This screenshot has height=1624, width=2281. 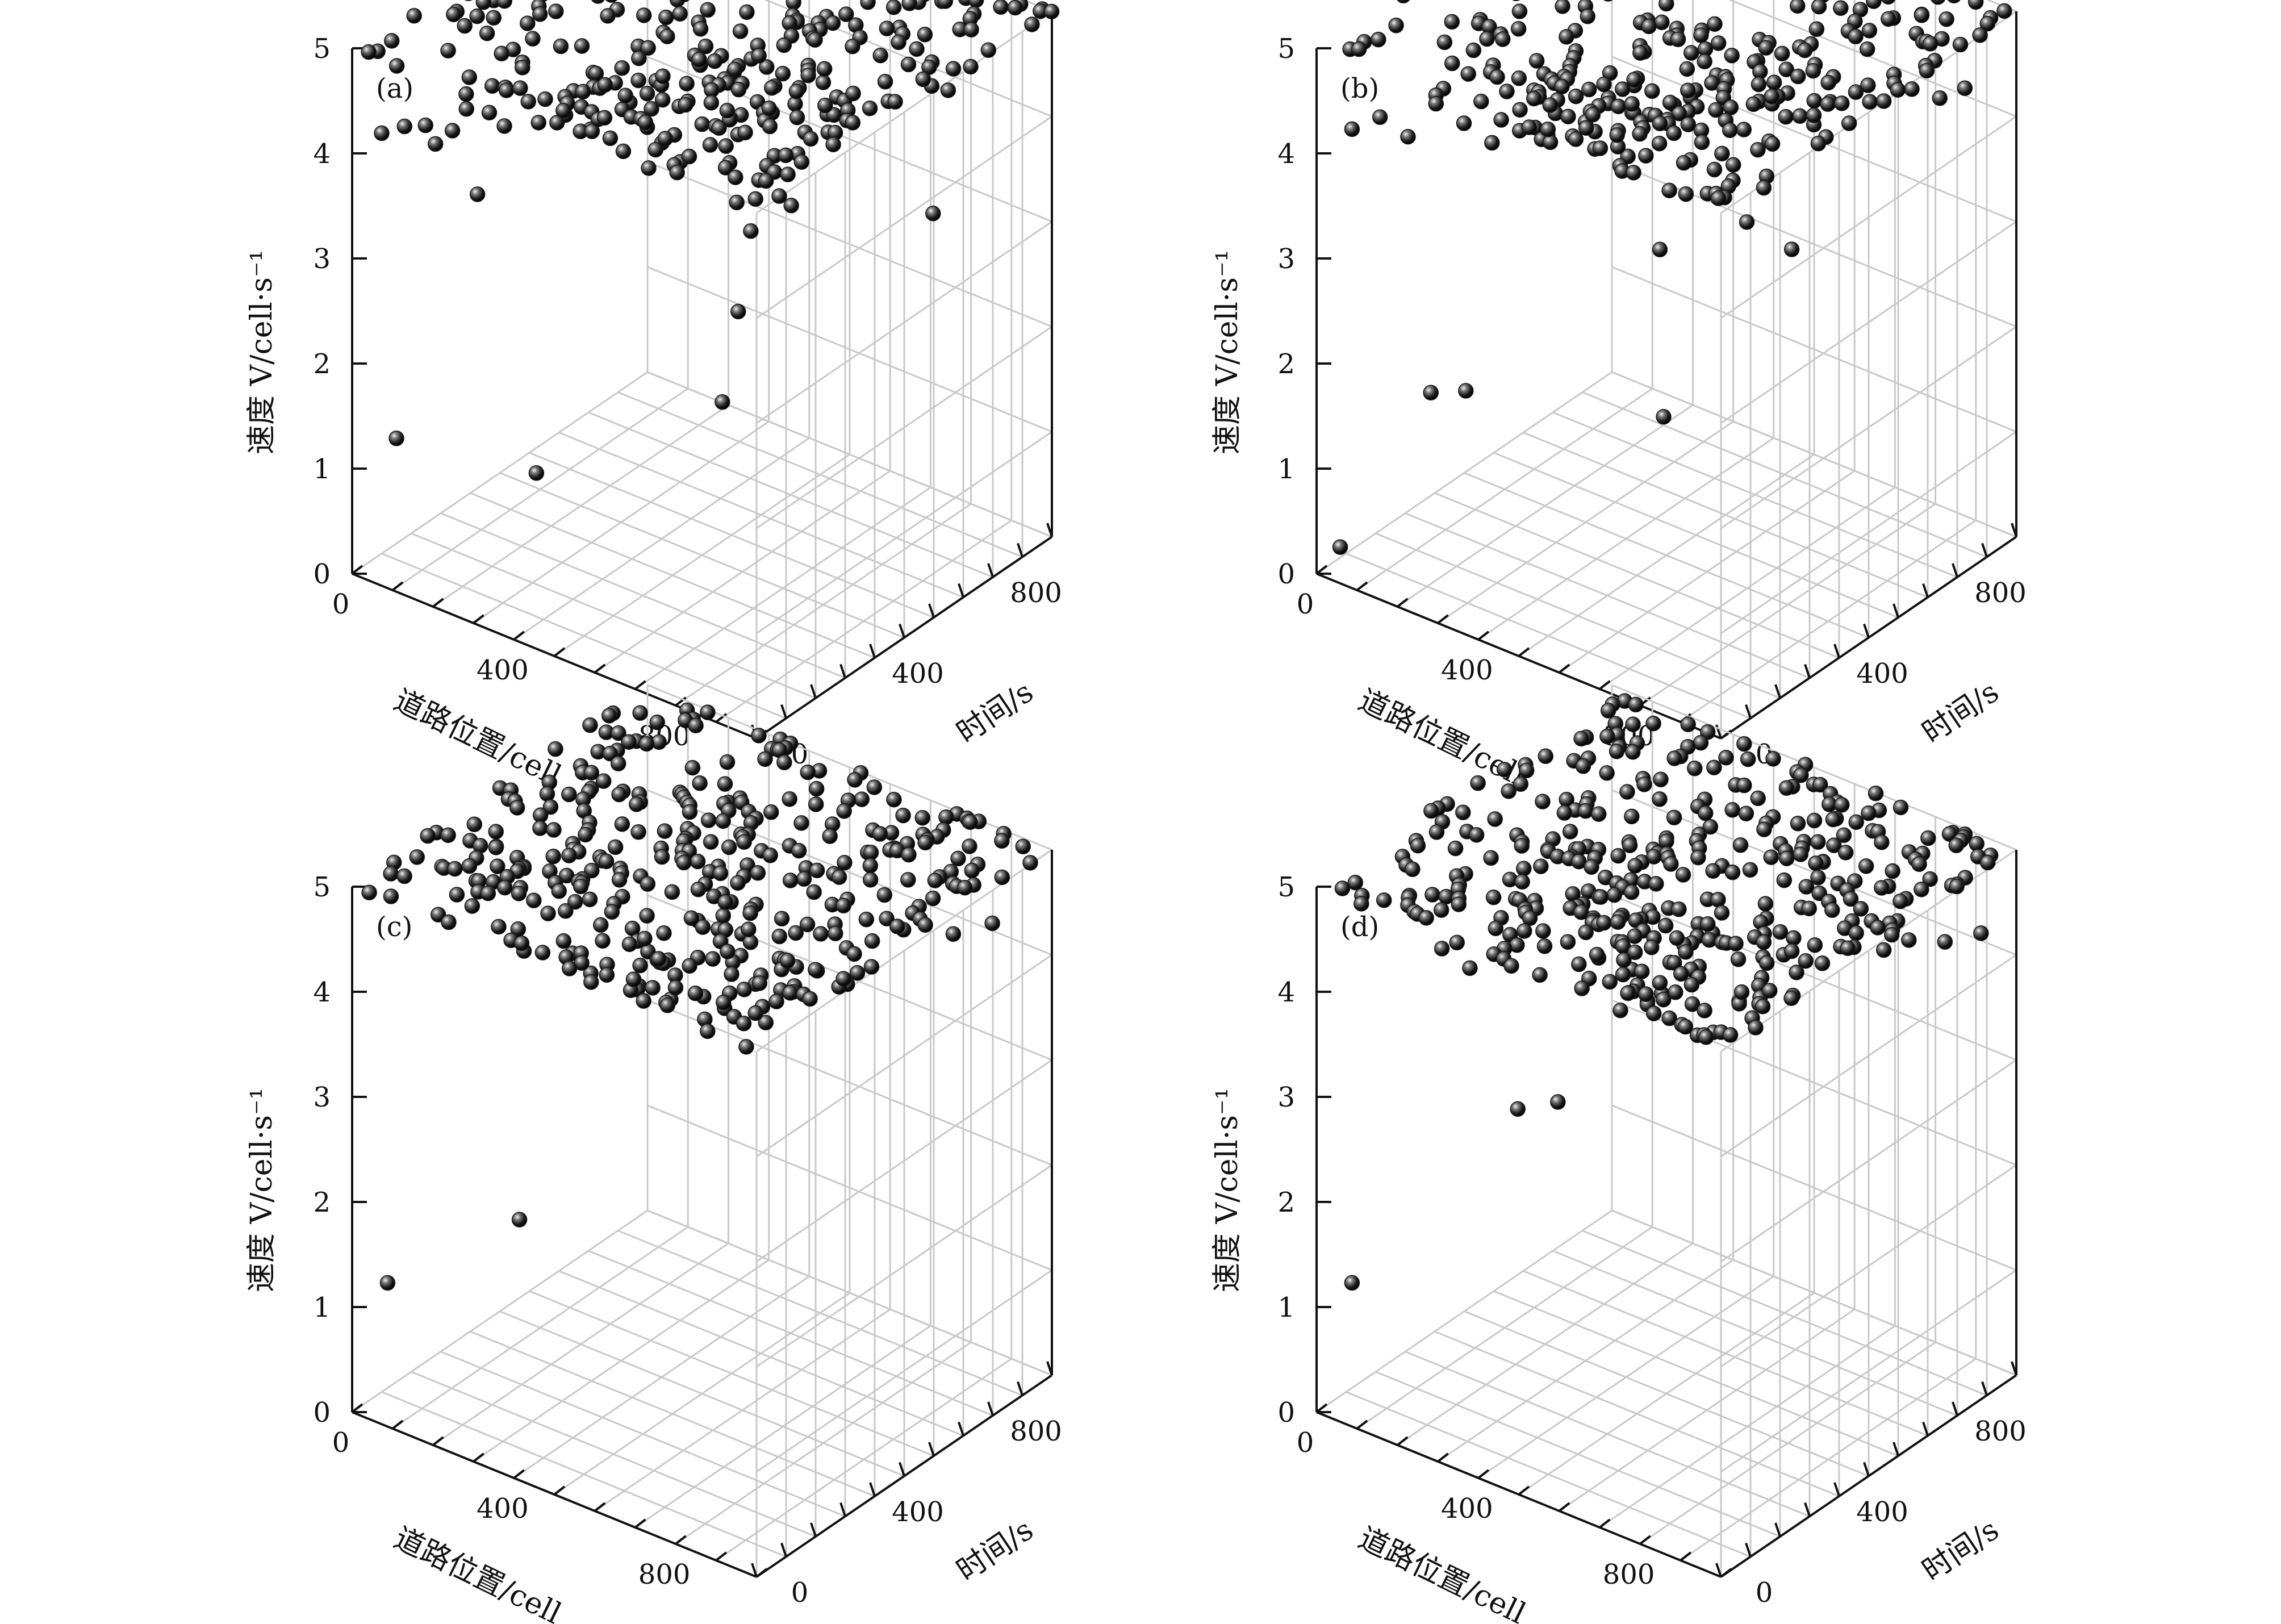 I want to click on z-tick-label: 1, so click(x=1286, y=469).